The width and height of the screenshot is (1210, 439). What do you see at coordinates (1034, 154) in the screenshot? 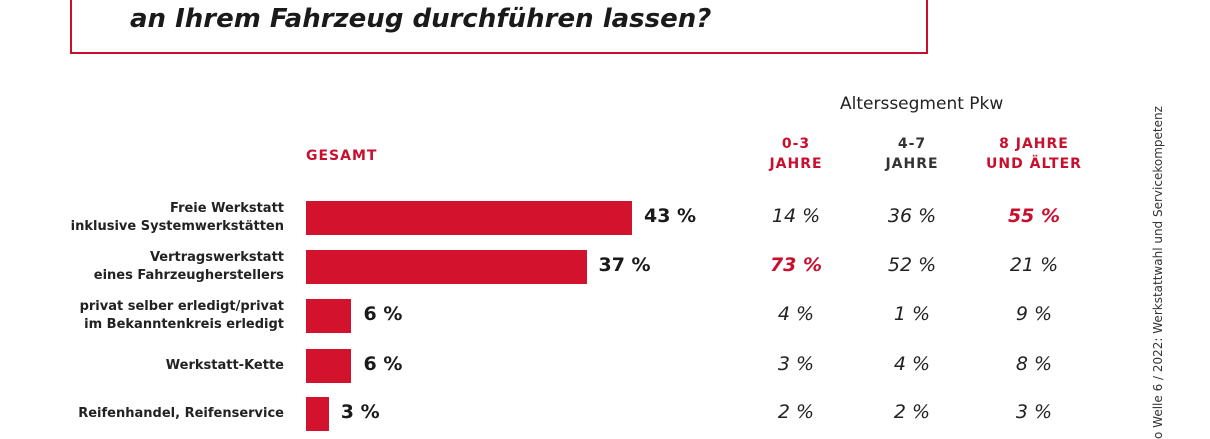
I see `column-header-2: 8 JAHRE UND ÄLTER` at bounding box center [1034, 154].